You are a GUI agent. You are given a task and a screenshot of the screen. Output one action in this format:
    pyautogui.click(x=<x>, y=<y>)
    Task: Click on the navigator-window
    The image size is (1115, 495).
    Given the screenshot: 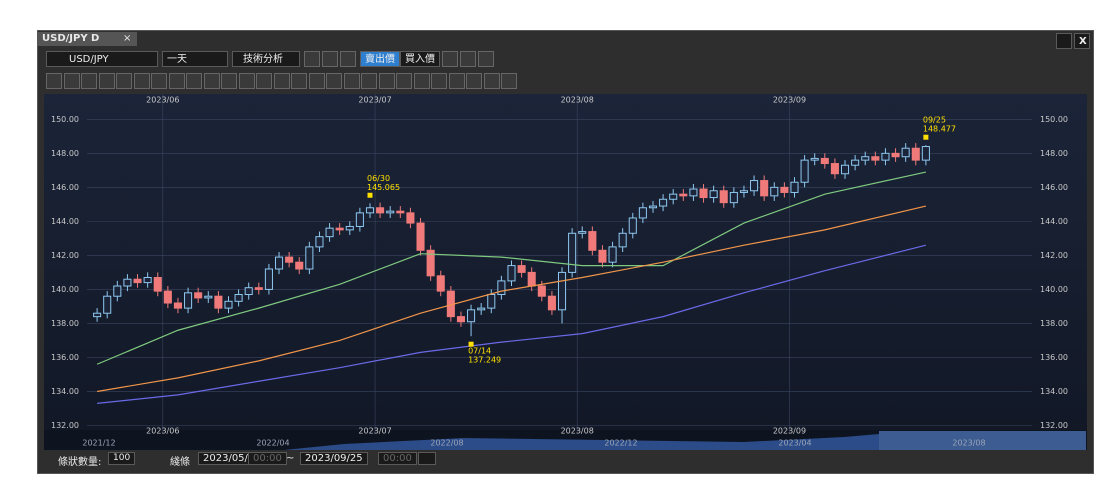 What is the action you would take?
    pyautogui.click(x=982, y=440)
    